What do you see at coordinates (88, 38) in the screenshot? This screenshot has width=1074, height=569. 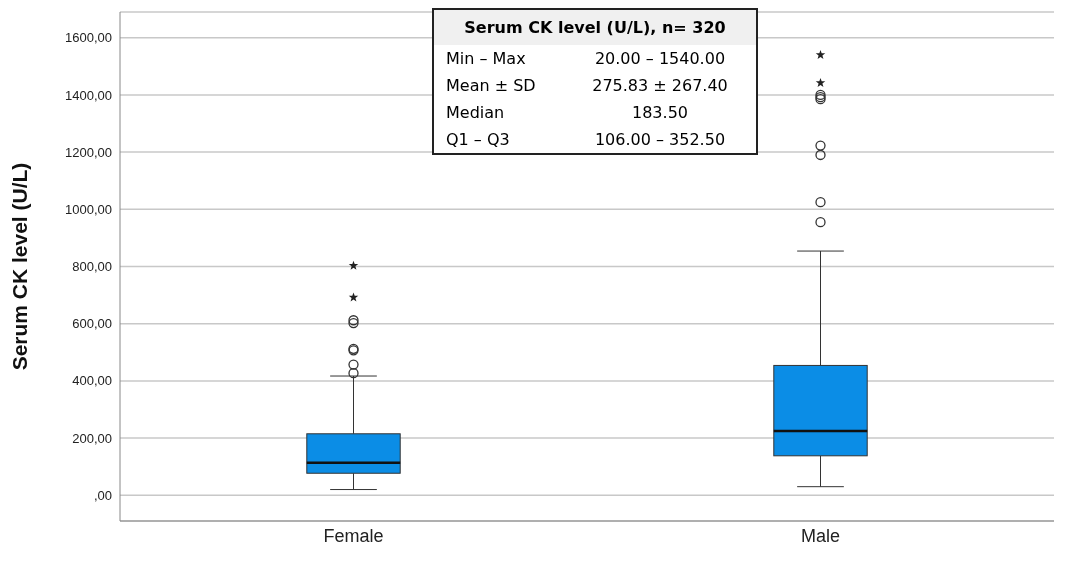 I see `y-tick-label: 1600,00` at bounding box center [88, 38].